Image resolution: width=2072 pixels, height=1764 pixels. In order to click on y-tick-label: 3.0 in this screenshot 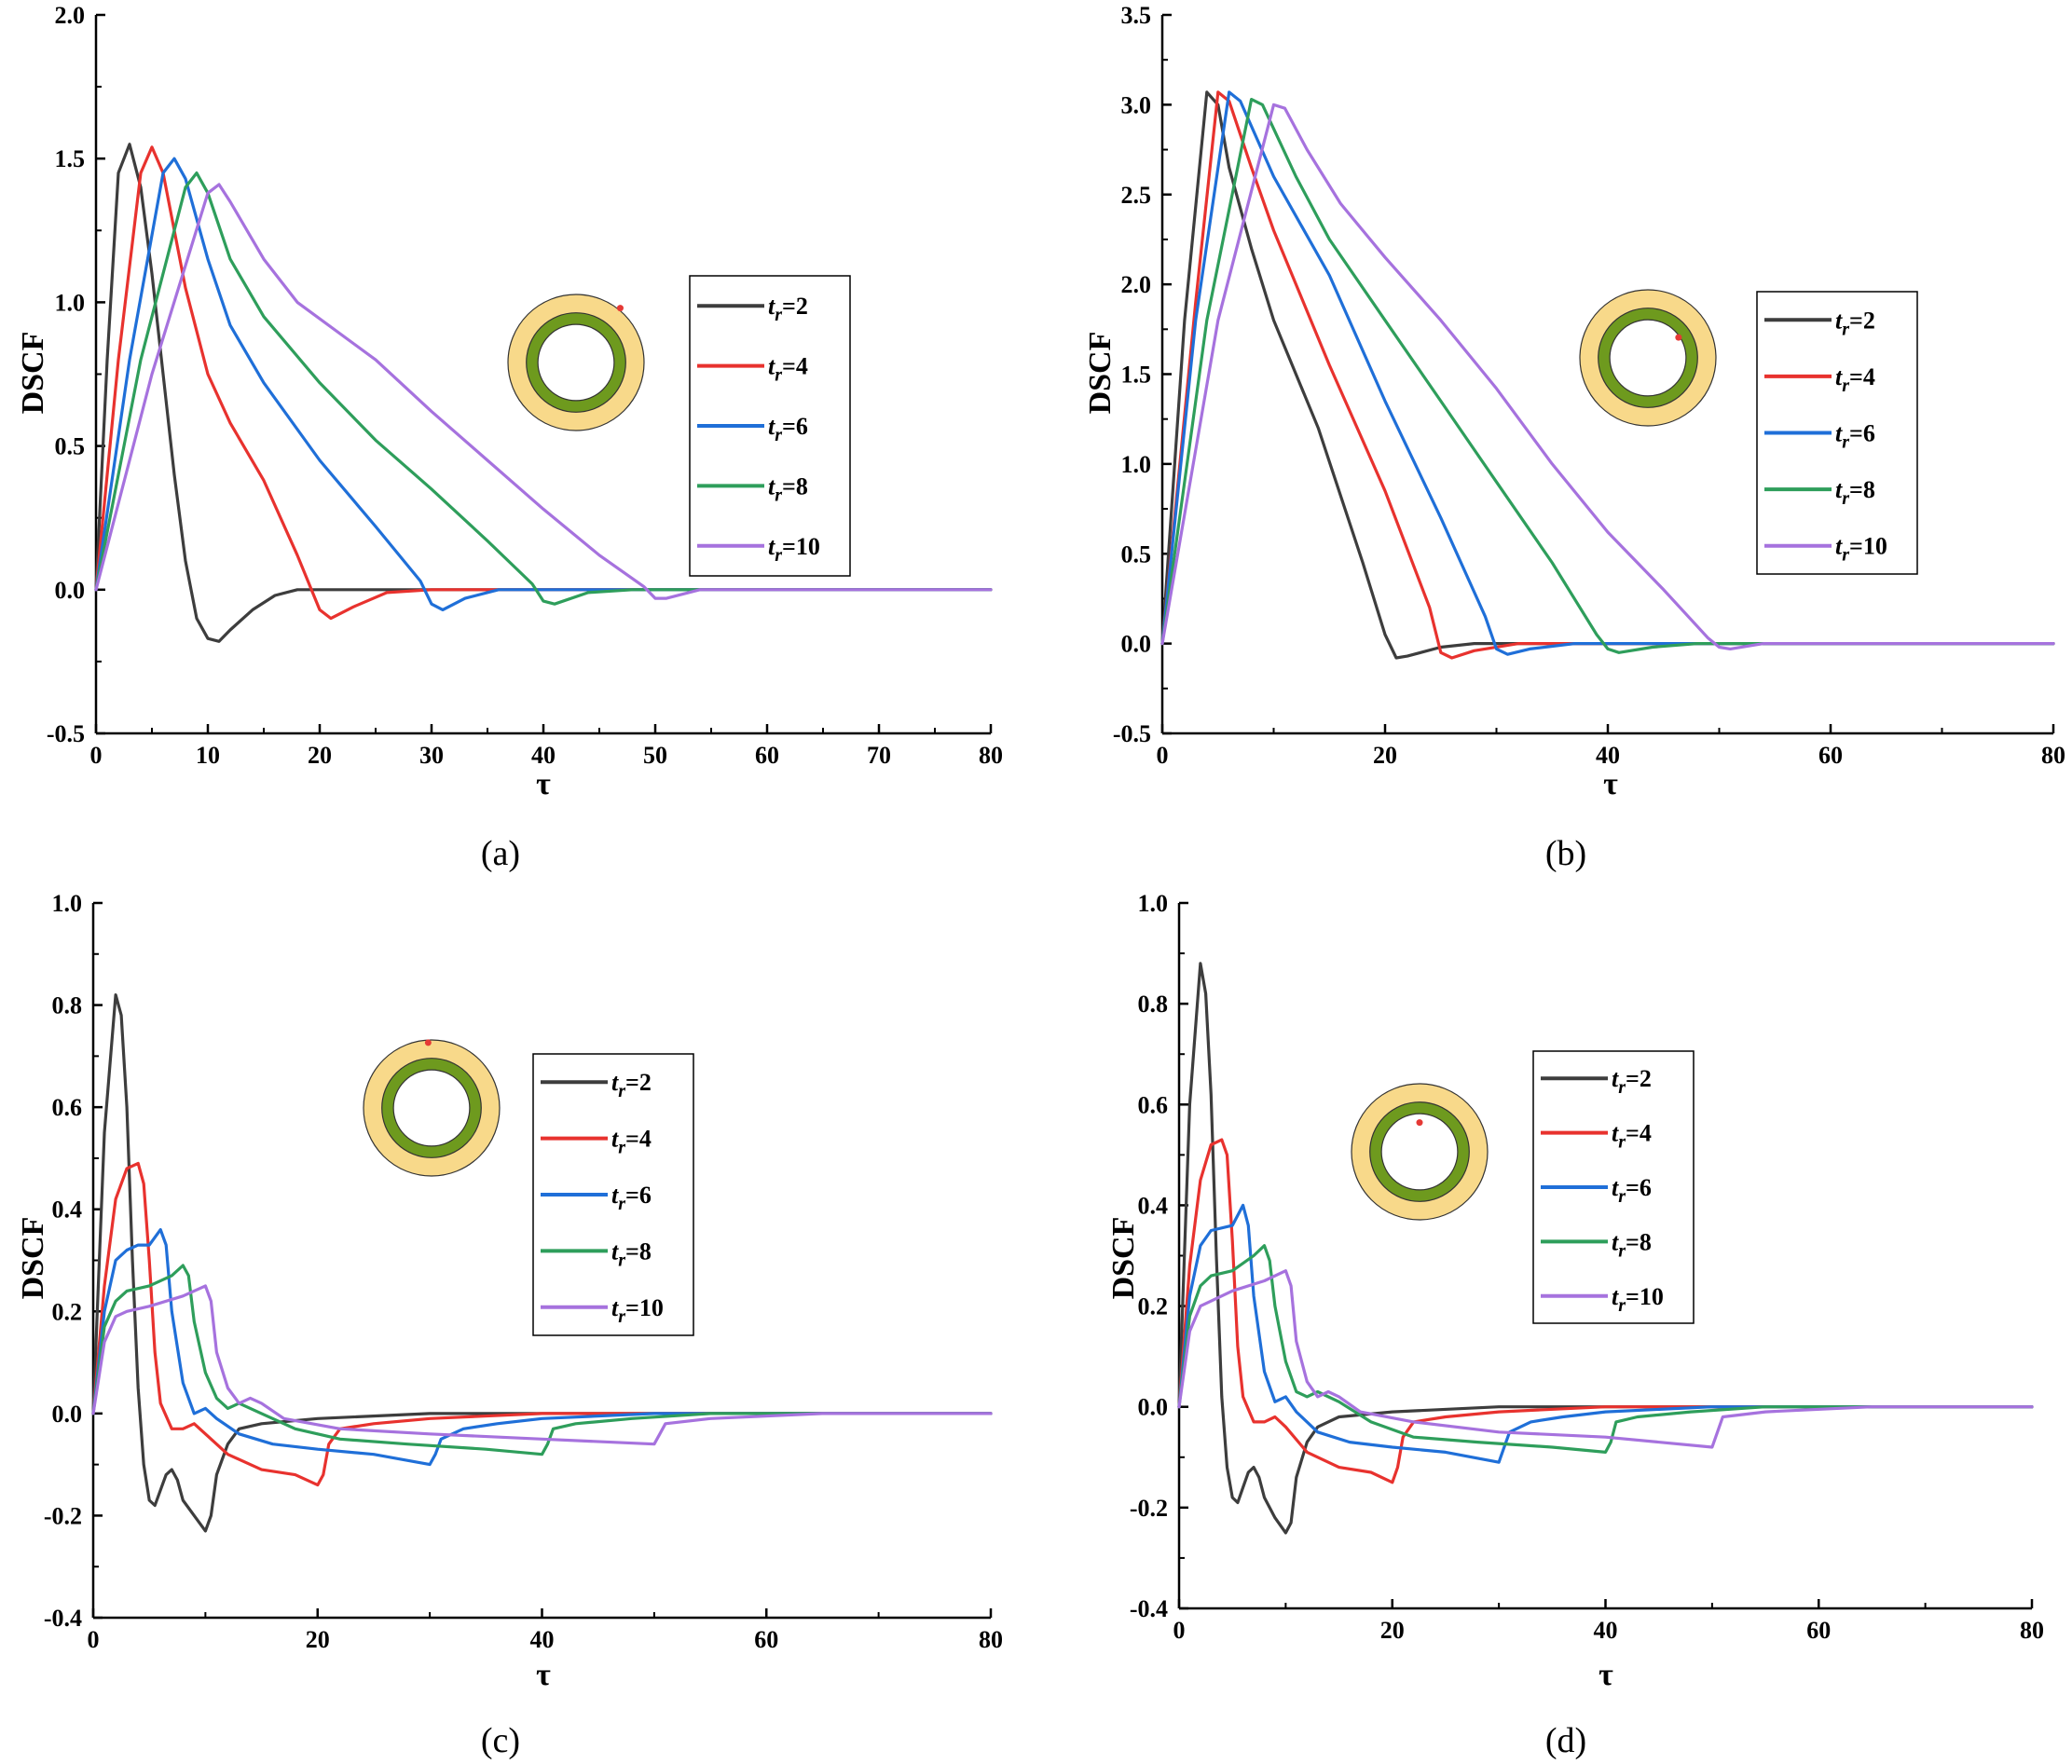, I will do `click(1136, 104)`.